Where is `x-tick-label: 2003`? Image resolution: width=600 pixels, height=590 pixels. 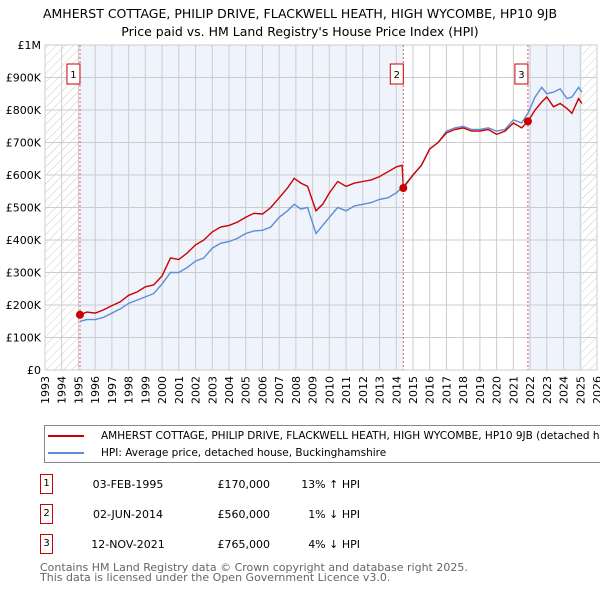
x-tick-label: 2003 is located at coordinates (212, 390).